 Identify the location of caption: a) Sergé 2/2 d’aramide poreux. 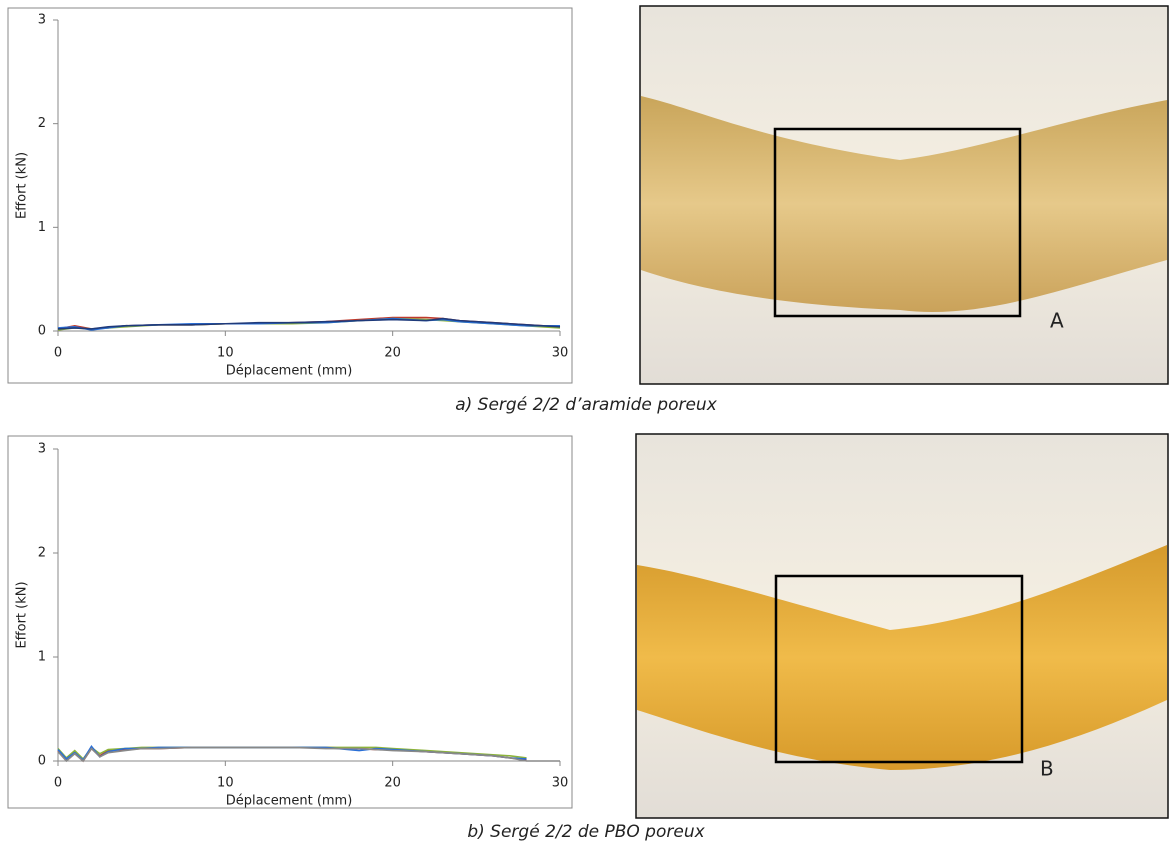
(586, 405).